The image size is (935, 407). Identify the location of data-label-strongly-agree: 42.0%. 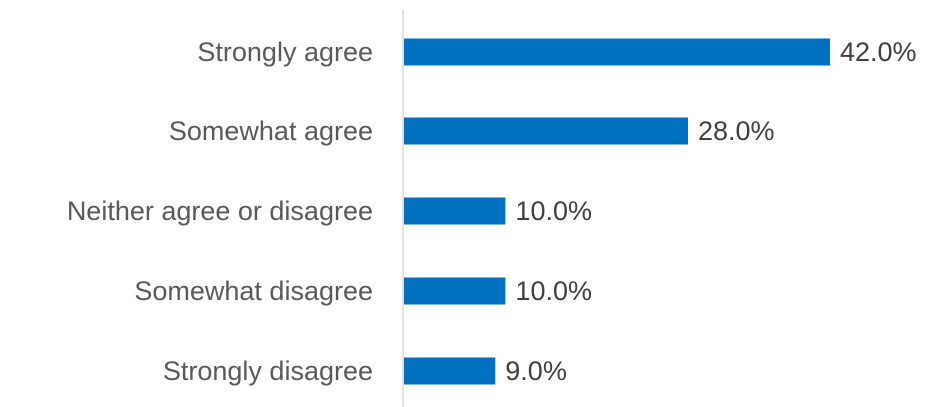
(878, 52).